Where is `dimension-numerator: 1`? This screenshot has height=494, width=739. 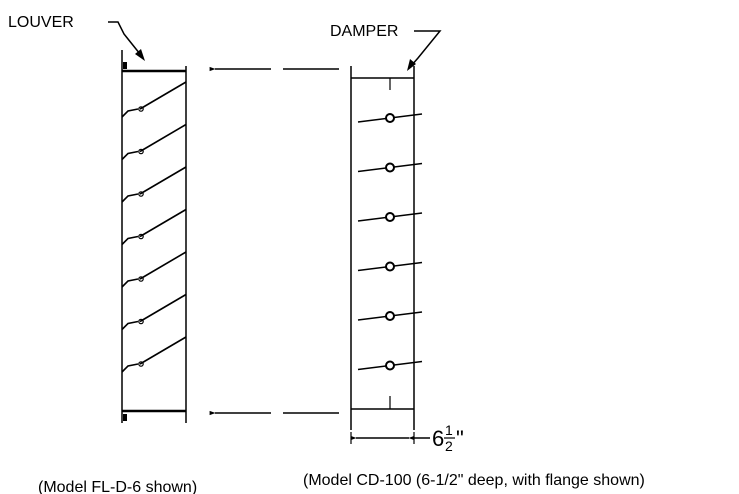
dimension-numerator: 1 is located at coordinates (449, 430).